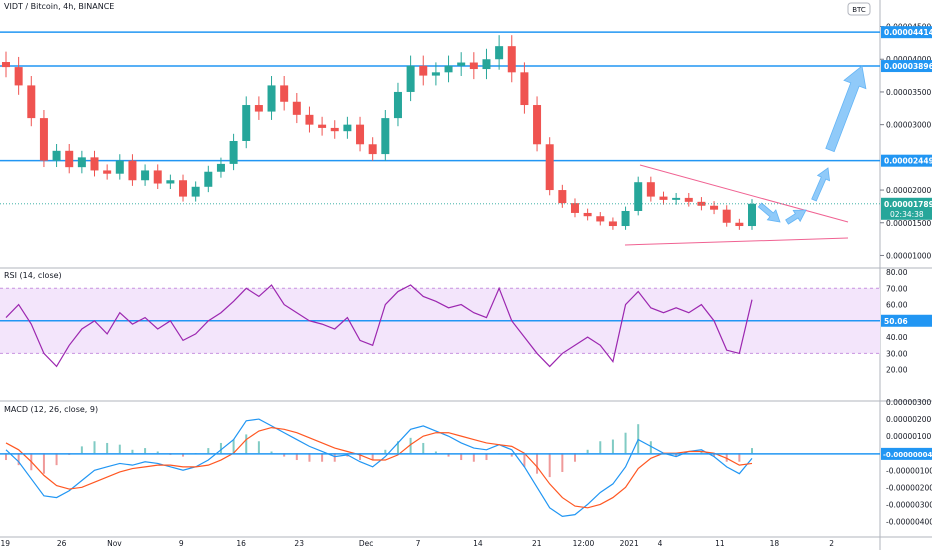  I want to click on macd-tick-label: -0.00000200, so click(909, 487).